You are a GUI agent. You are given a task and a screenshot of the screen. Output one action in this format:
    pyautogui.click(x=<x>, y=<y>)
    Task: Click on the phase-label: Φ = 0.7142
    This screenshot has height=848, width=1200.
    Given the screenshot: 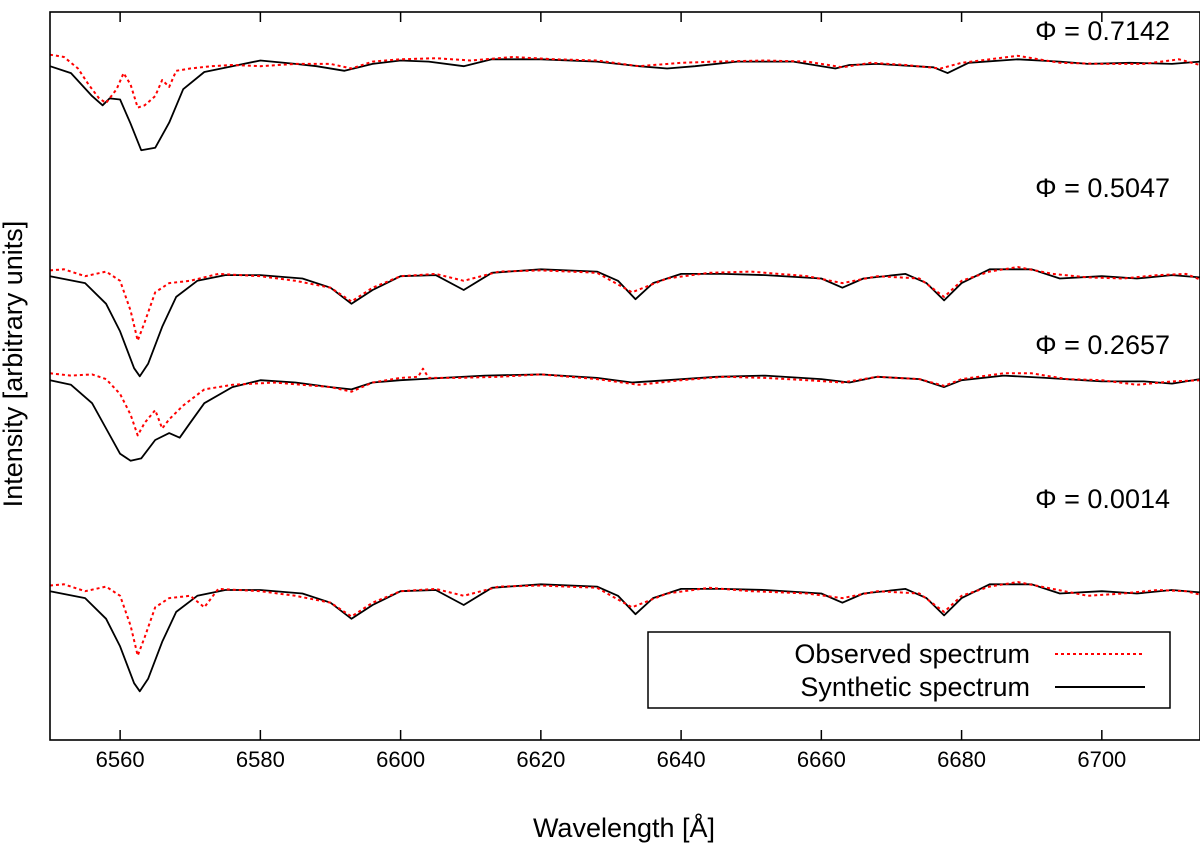 What is the action you would take?
    pyautogui.click(x=1102, y=31)
    